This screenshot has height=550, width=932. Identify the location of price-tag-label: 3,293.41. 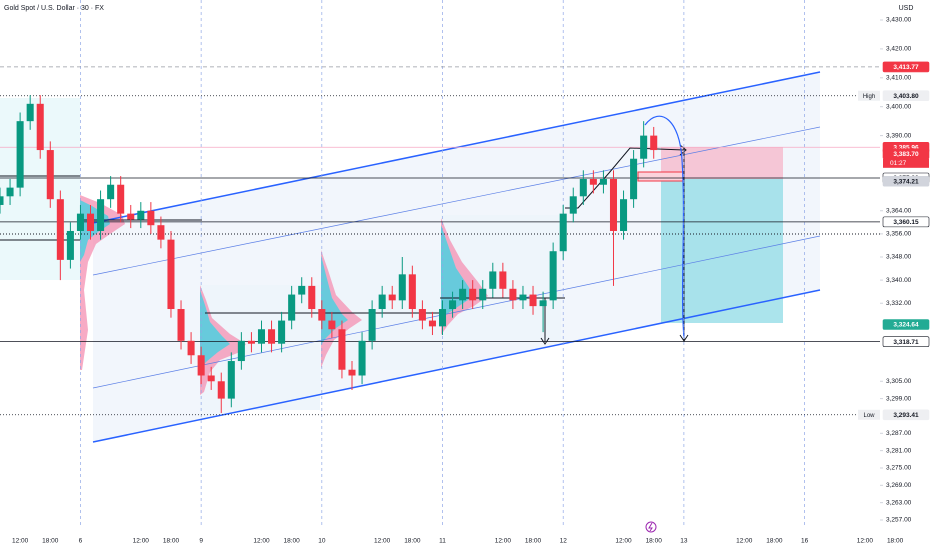
(906, 415).